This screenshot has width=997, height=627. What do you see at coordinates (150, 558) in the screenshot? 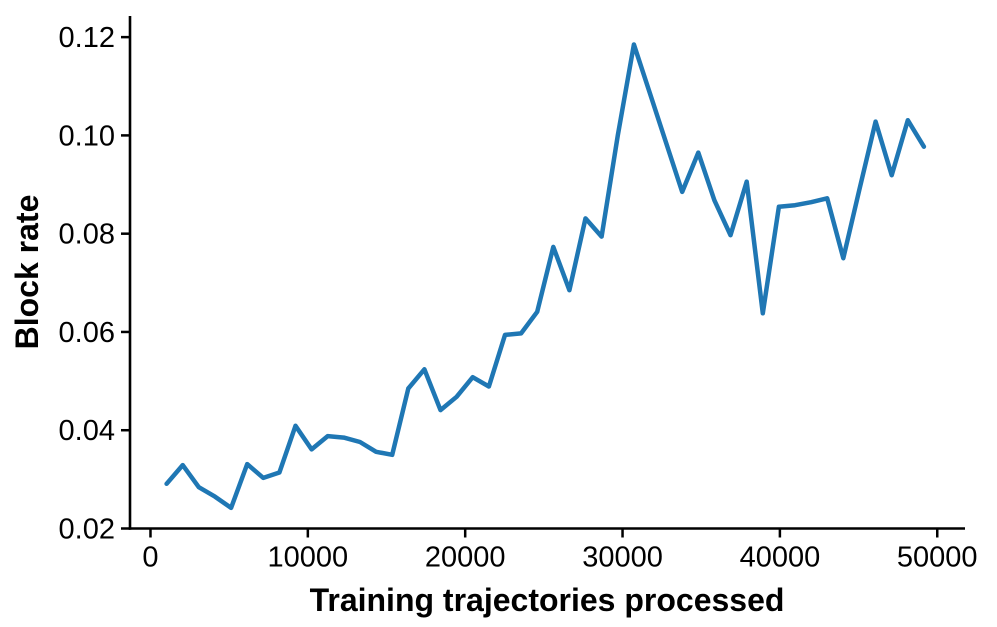
I see `x-tick-label: 0` at bounding box center [150, 558].